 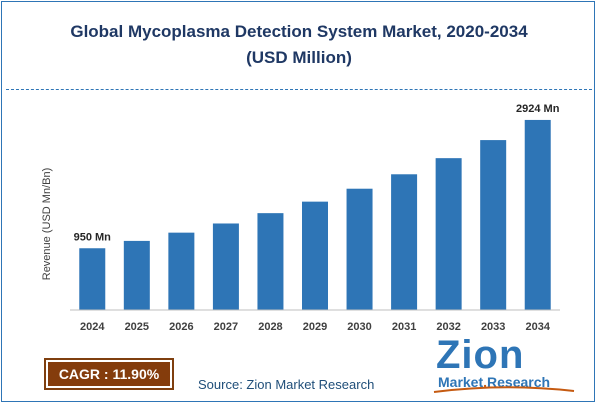 I want to click on bar-2028, so click(x=270, y=261).